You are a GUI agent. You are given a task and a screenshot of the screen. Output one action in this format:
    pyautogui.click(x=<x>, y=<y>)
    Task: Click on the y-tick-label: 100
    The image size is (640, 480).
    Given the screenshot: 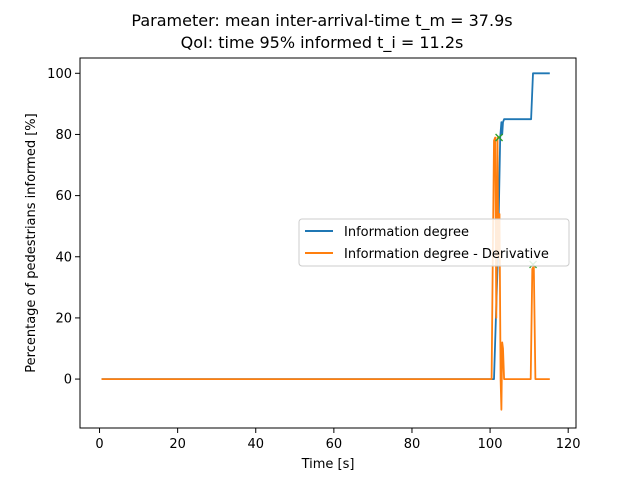 What is the action you would take?
    pyautogui.click(x=59, y=74)
    